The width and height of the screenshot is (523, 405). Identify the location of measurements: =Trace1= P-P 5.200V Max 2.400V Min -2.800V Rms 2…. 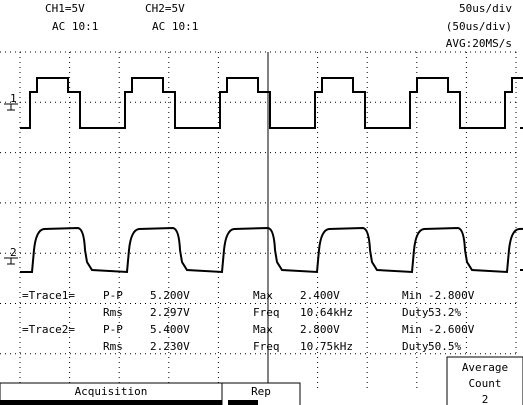
(248, 321).